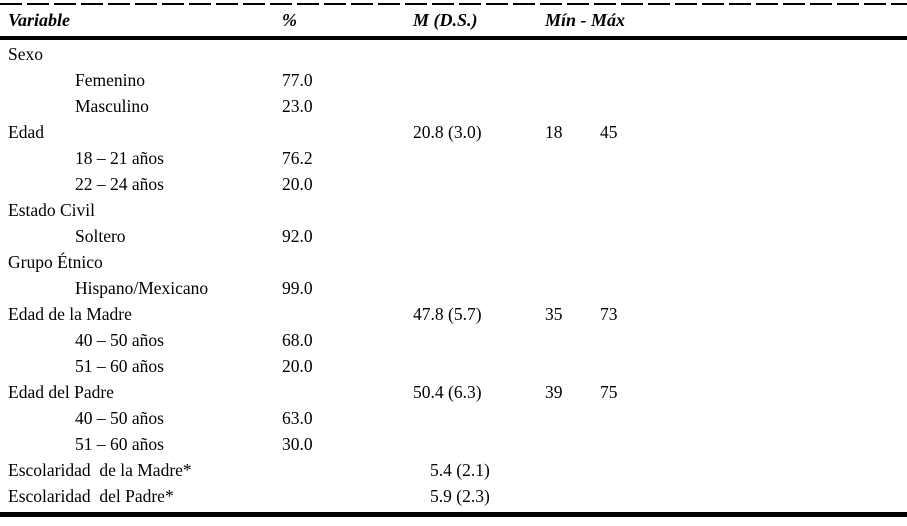 This screenshot has height=526, width=907. What do you see at coordinates (119, 184) in the screenshot?
I see `row-variable-label: 22 – 24 años` at bounding box center [119, 184].